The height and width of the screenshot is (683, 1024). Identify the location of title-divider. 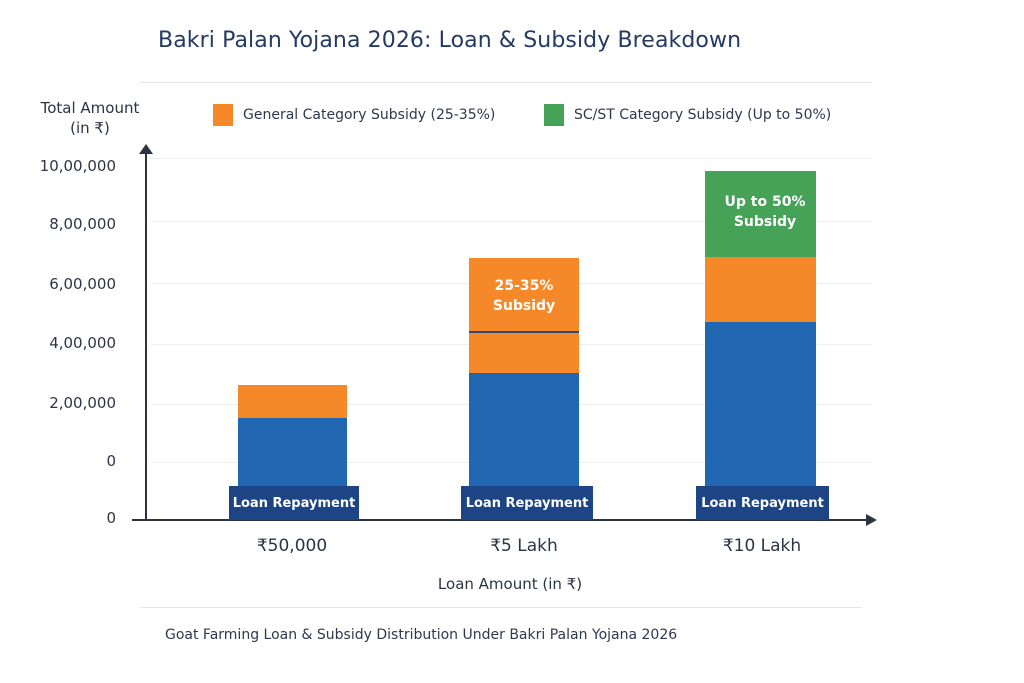
(506, 82).